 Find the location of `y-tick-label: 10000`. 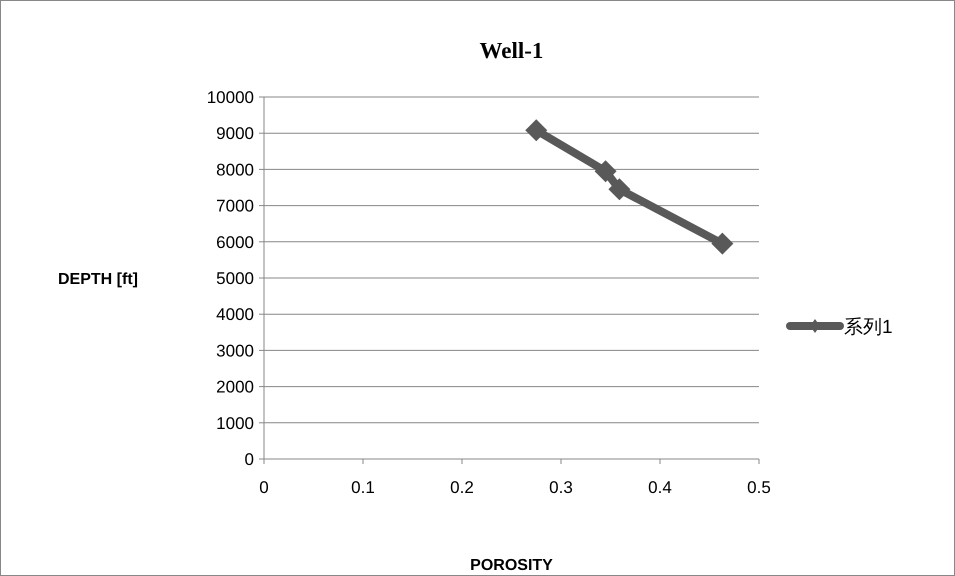

y-tick-label: 10000 is located at coordinates (230, 97).